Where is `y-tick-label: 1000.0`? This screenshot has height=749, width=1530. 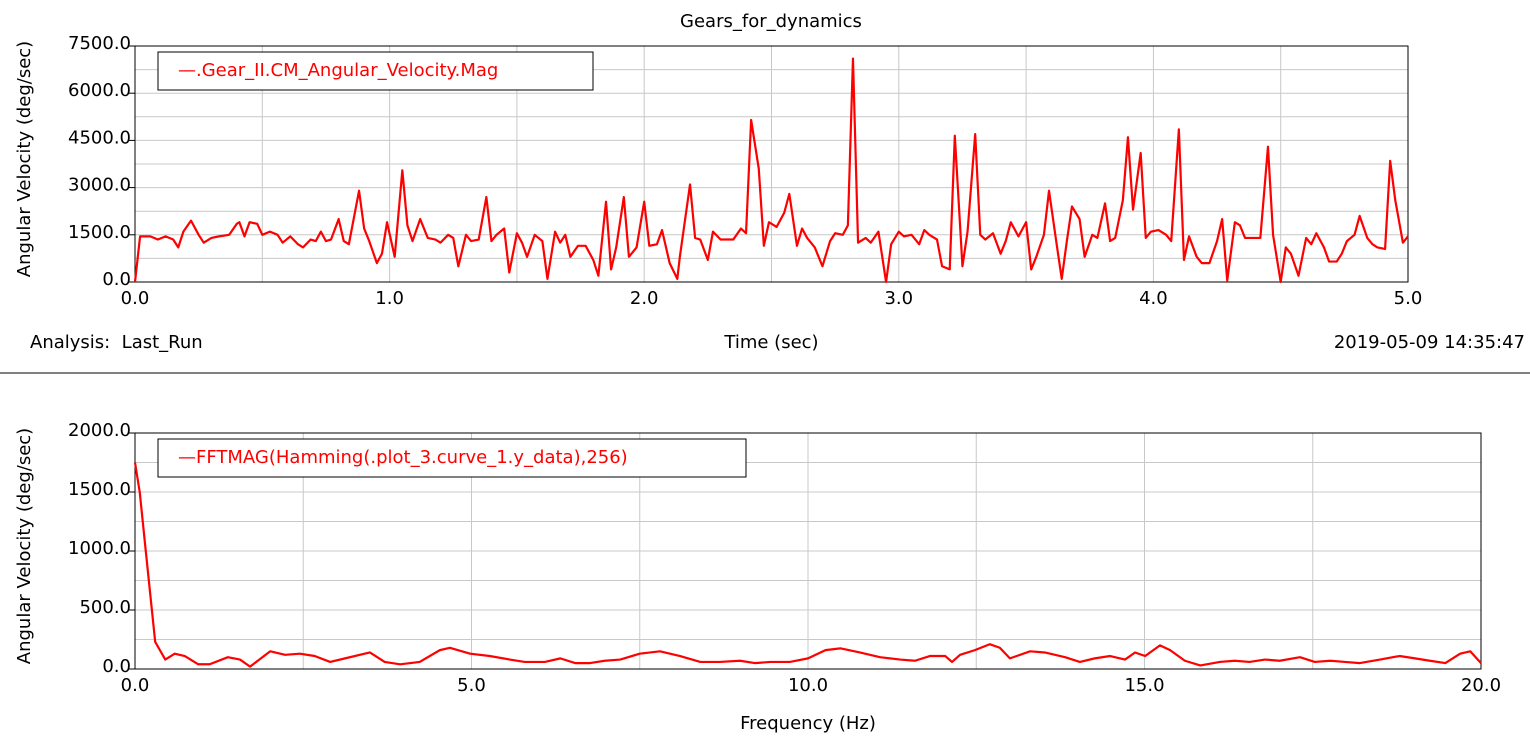 y-tick-label: 1000.0 is located at coordinates (99, 548).